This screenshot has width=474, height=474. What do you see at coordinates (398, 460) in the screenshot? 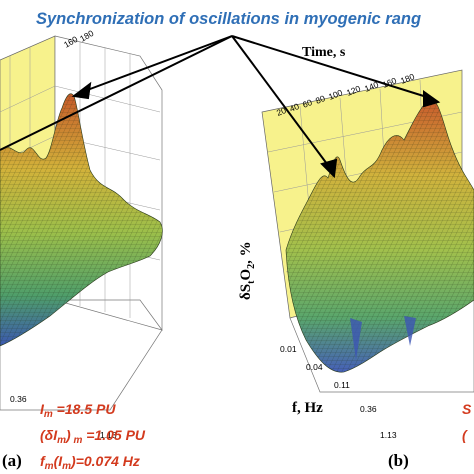
I see `panel-b-label: (b)` at bounding box center [398, 460].